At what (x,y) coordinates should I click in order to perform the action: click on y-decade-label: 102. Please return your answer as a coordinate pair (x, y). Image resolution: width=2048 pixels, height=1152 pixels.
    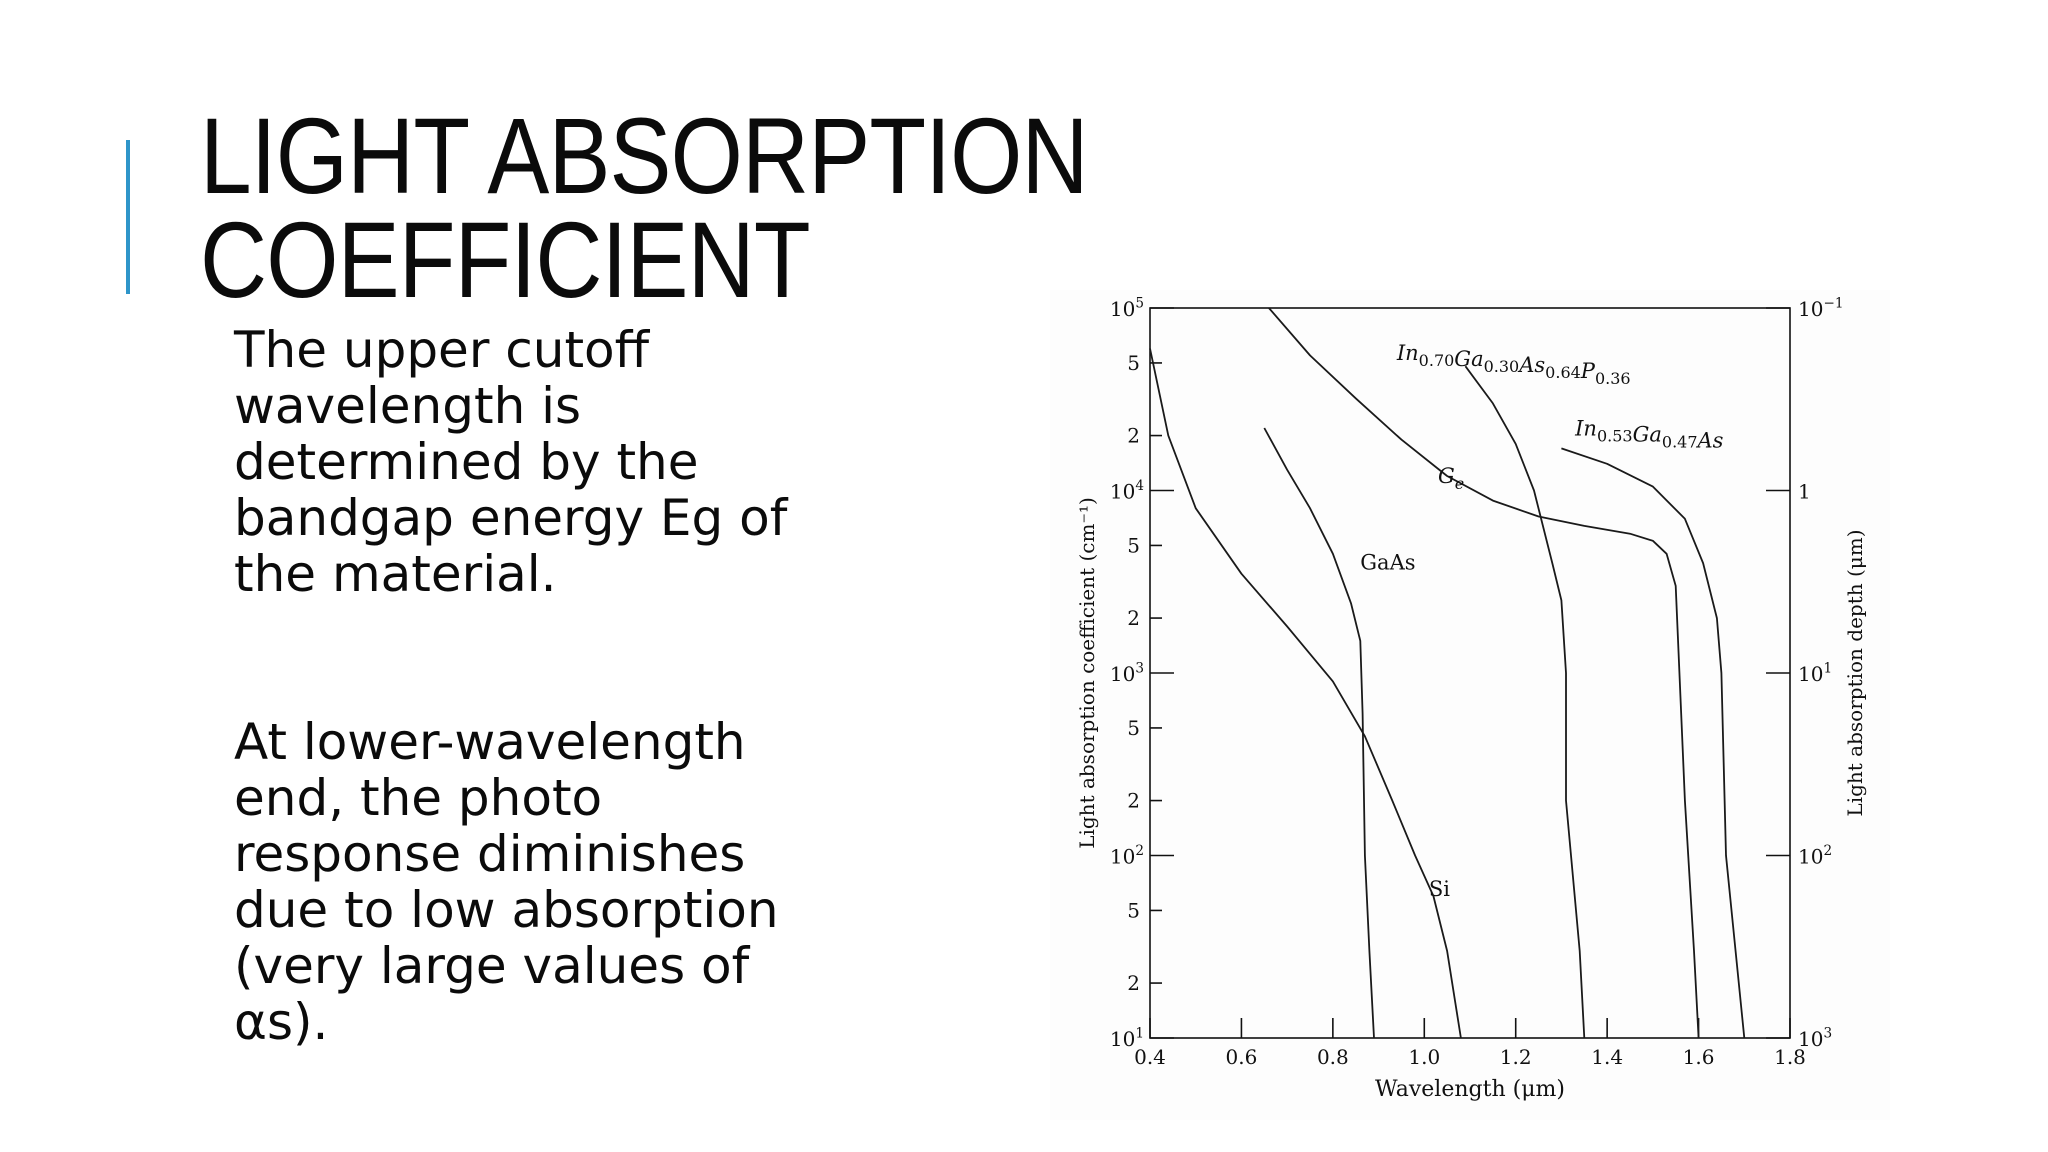
    Looking at the image, I should click on (1127, 855).